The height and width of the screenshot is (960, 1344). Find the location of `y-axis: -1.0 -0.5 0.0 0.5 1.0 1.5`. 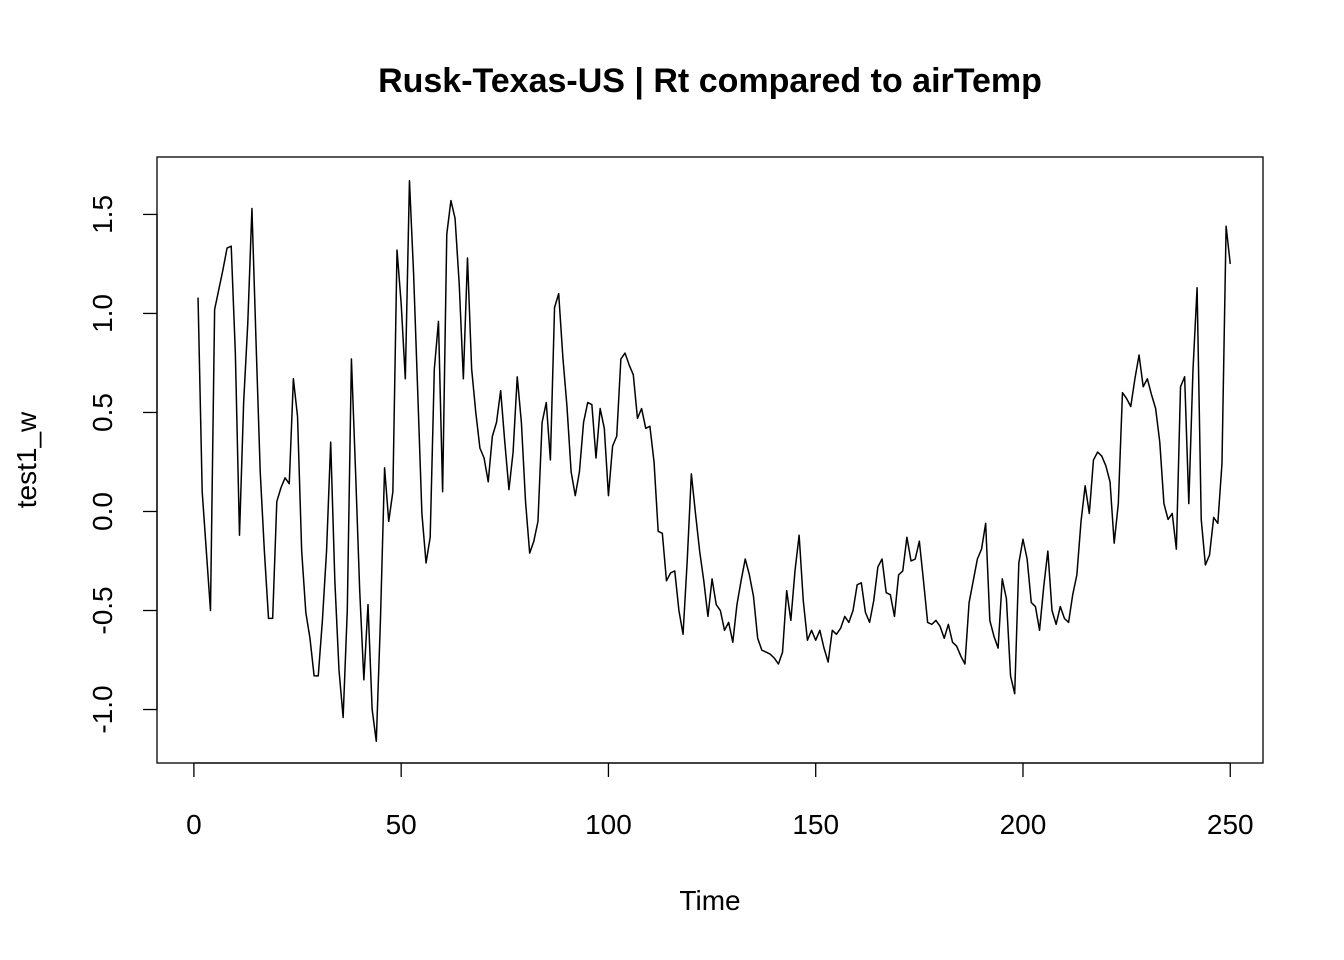

y-axis: -1.0 -0.5 0.0 0.5 1.0 1.5 is located at coordinates (122, 464).